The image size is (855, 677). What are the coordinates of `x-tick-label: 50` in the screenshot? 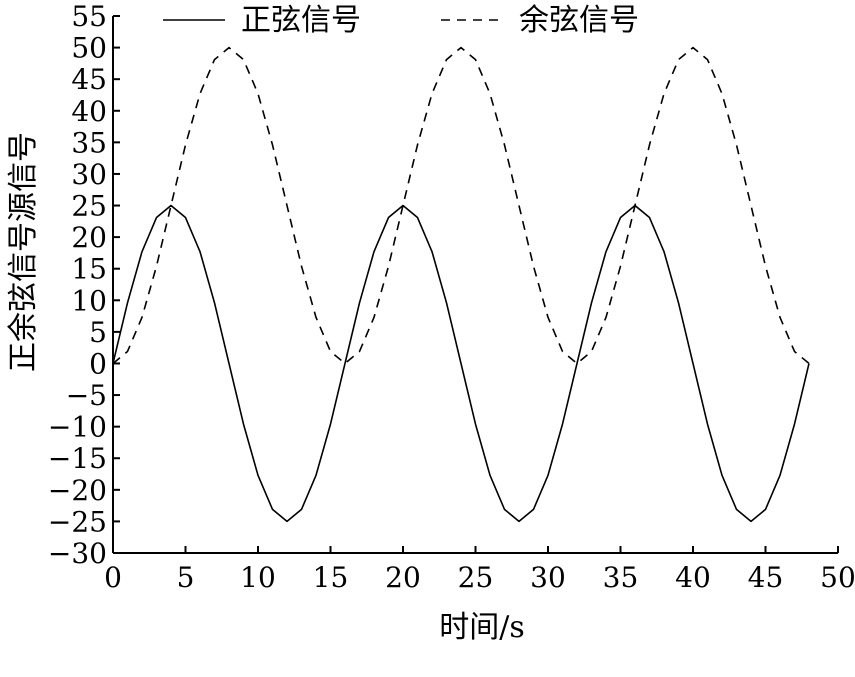 It's located at (837, 577).